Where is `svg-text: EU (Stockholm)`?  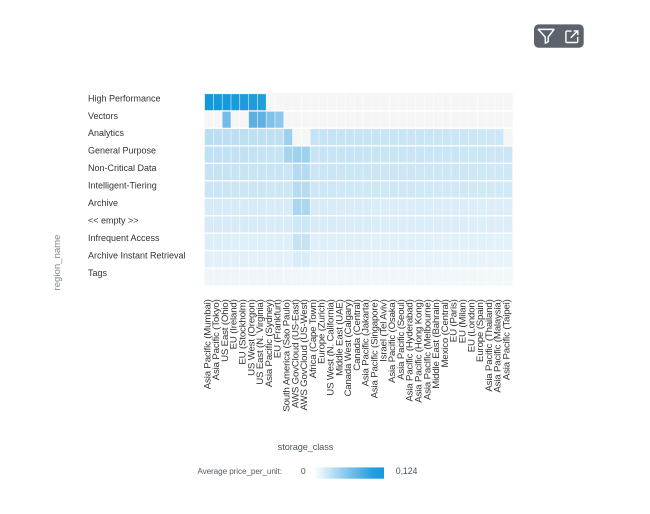 svg-text: EU (Stockholm) is located at coordinates (242, 331).